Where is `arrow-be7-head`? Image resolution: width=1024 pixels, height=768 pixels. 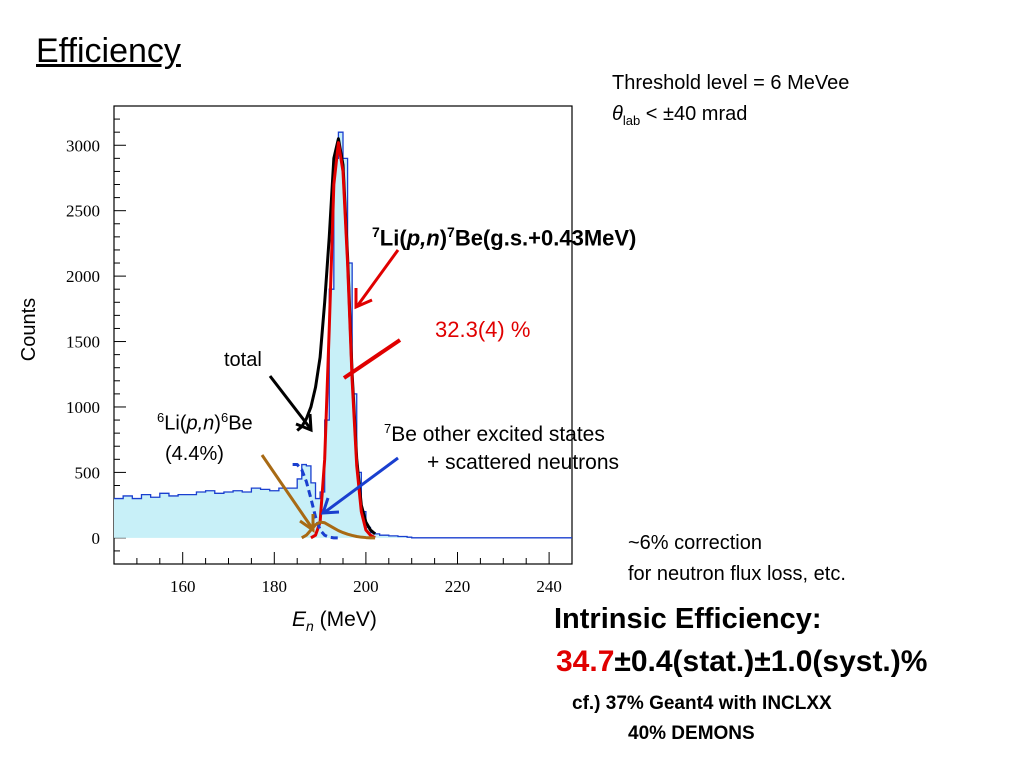
arrow-be7-head is located at coordinates (330, 506).